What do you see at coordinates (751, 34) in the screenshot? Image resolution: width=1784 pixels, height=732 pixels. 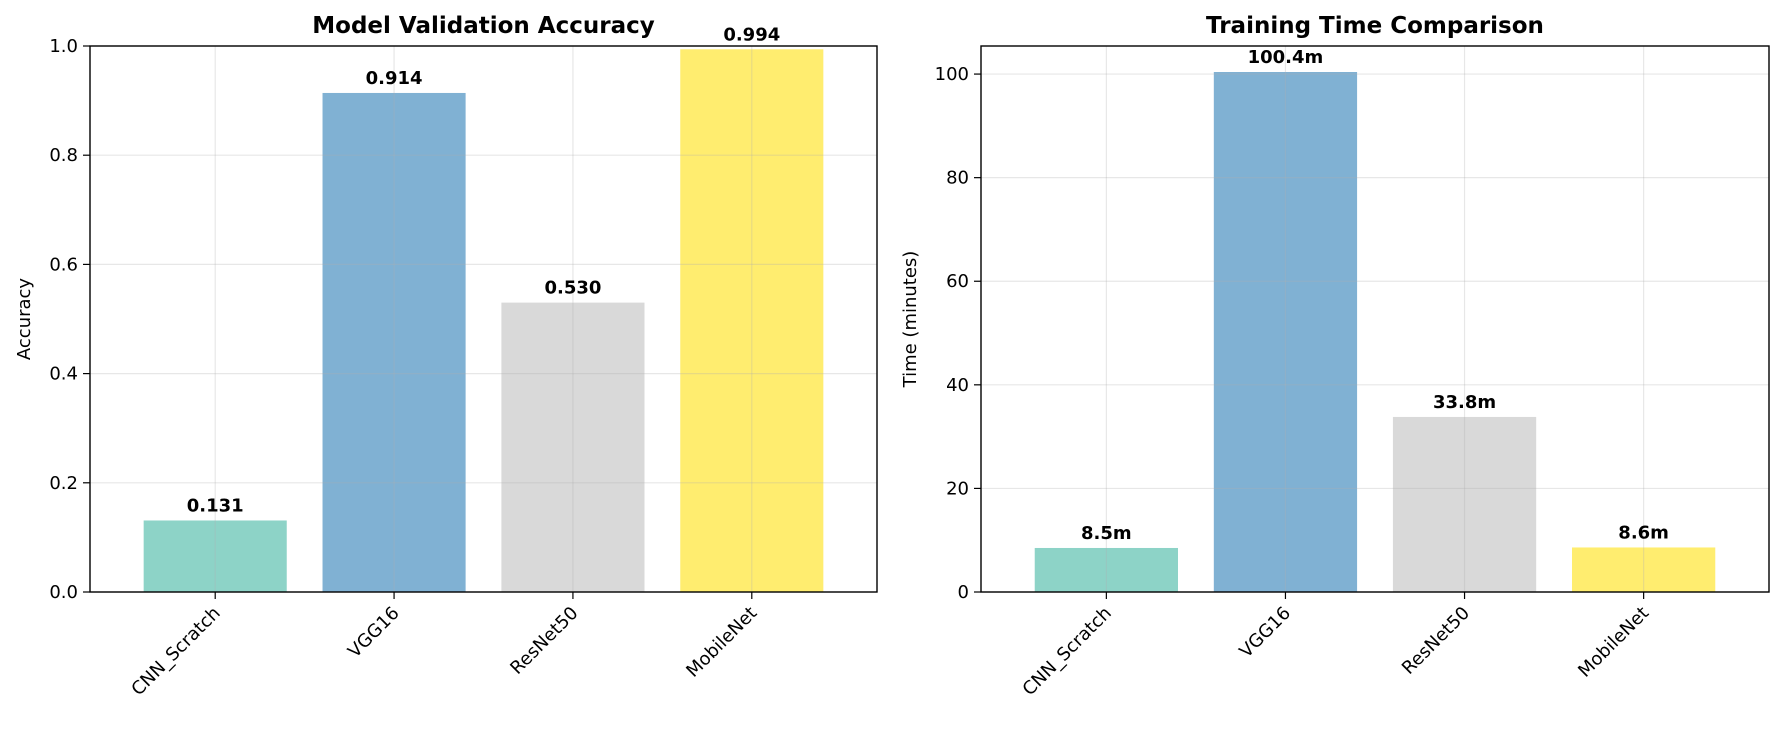 I see `data-label: 0.994` at bounding box center [751, 34].